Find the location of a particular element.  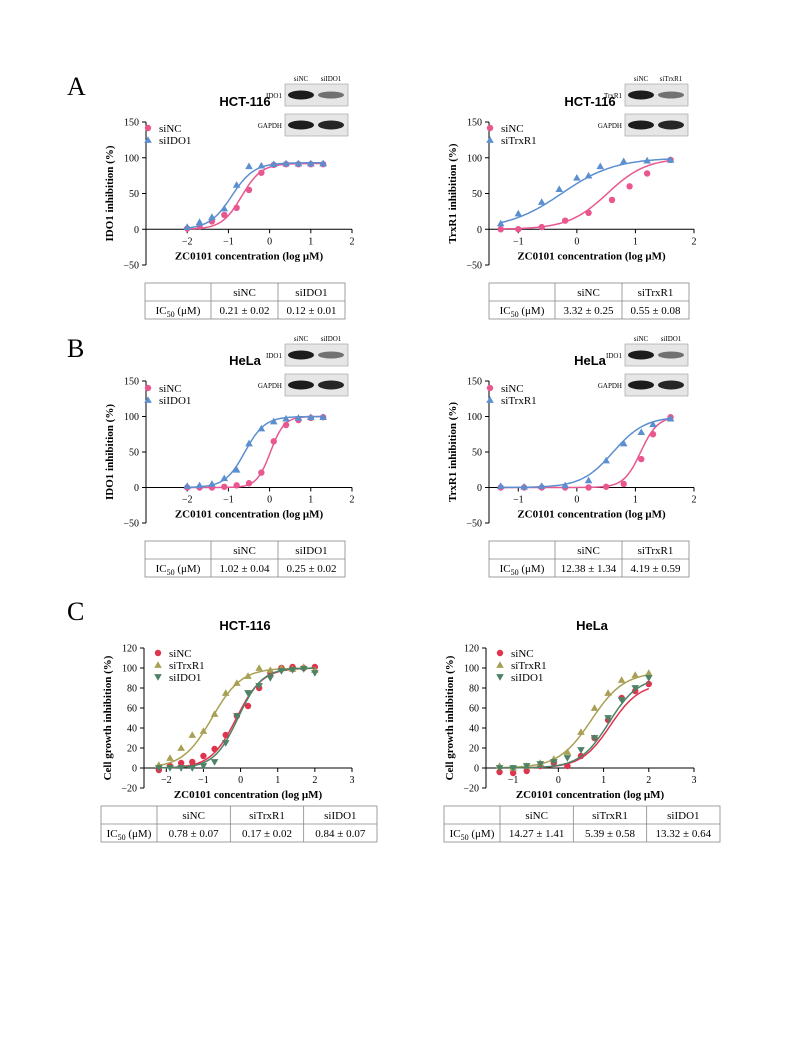

y-axis-title: IDO1 inhibition (%) is located at coordinates (110, 452).